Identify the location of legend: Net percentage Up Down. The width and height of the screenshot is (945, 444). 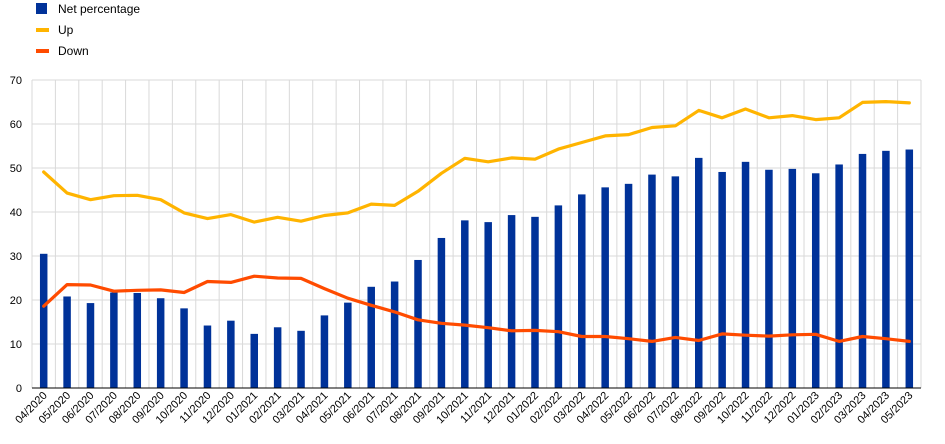
(88, 30).